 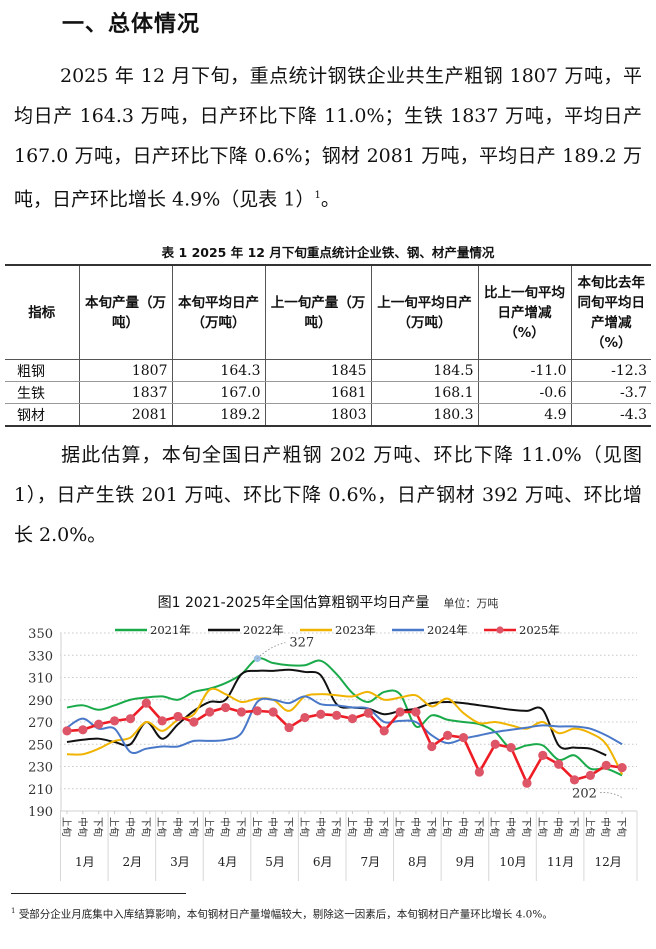 What do you see at coordinates (98, 893) in the screenshot?
I see `footnote-divider` at bounding box center [98, 893].